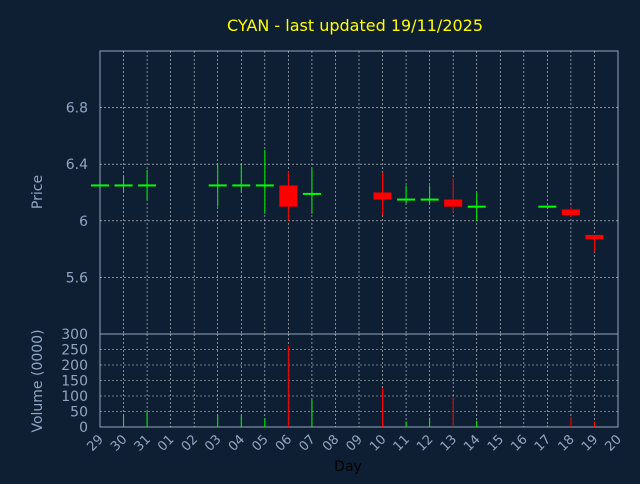 Image resolution: width=640 pixels, height=484 pixels. I want to click on x-tick-label: 15, so click(496, 443).